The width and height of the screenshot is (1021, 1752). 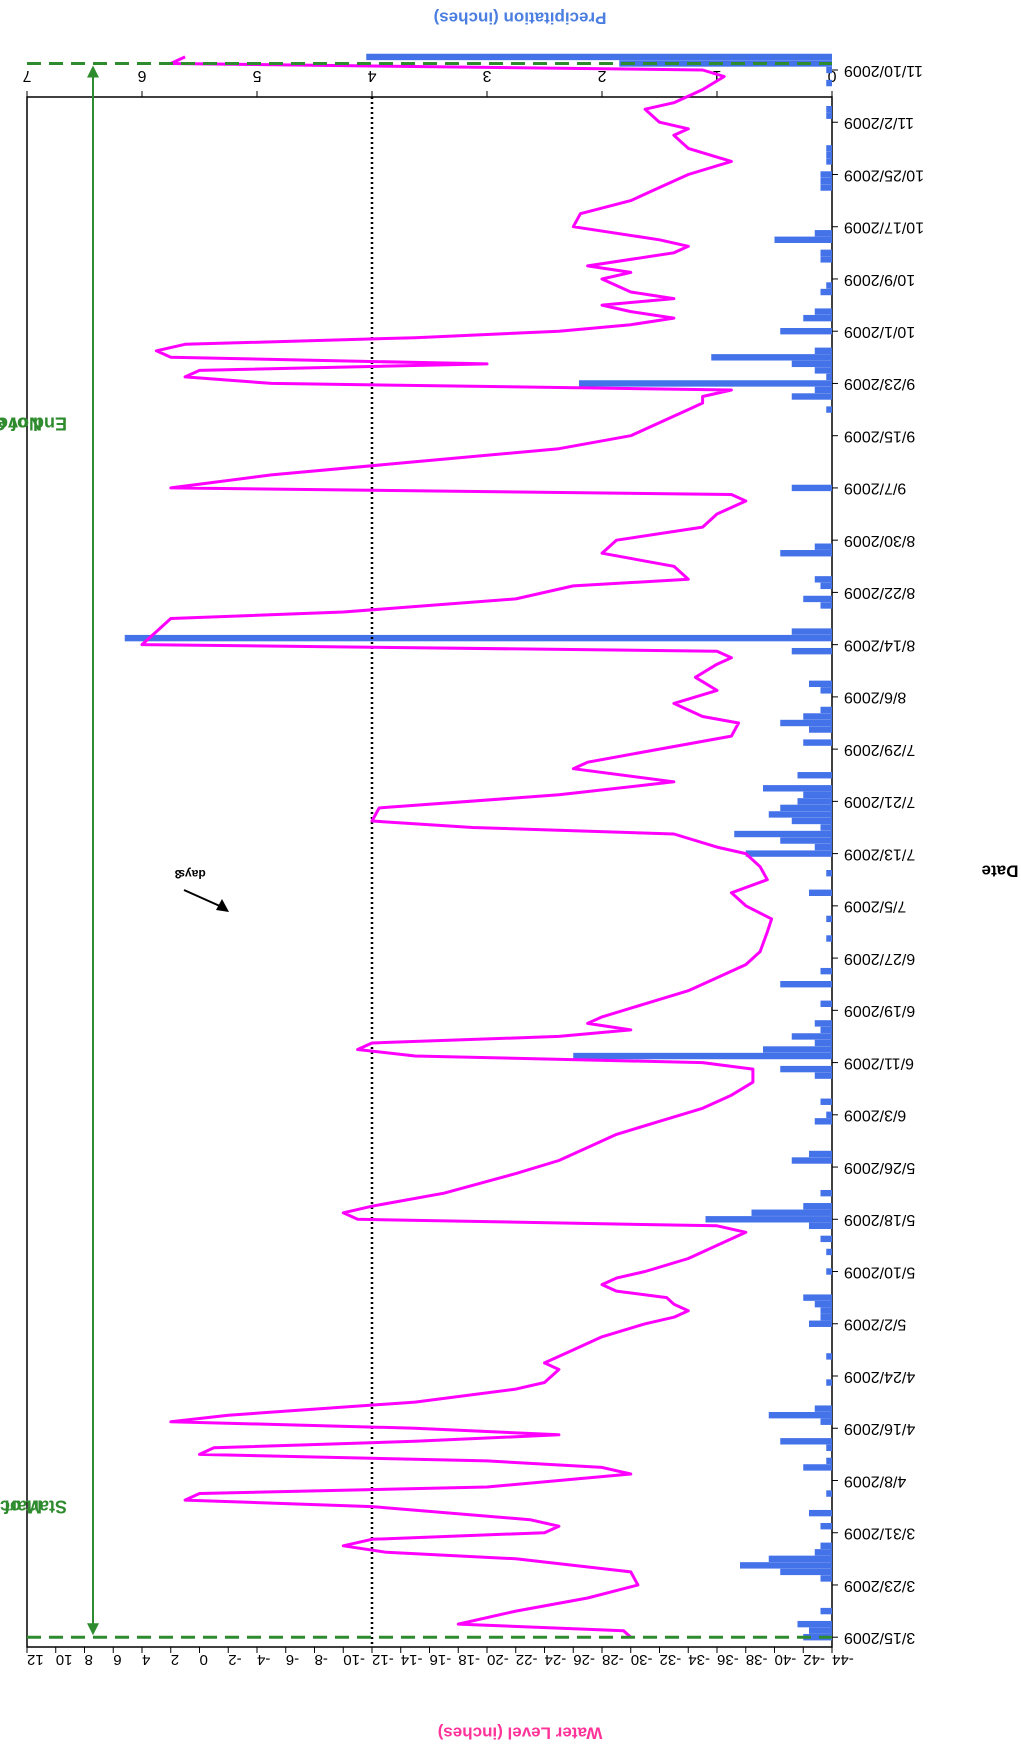 I want to click on y-left-tick-label: -10, so click(x=354, y=1659).